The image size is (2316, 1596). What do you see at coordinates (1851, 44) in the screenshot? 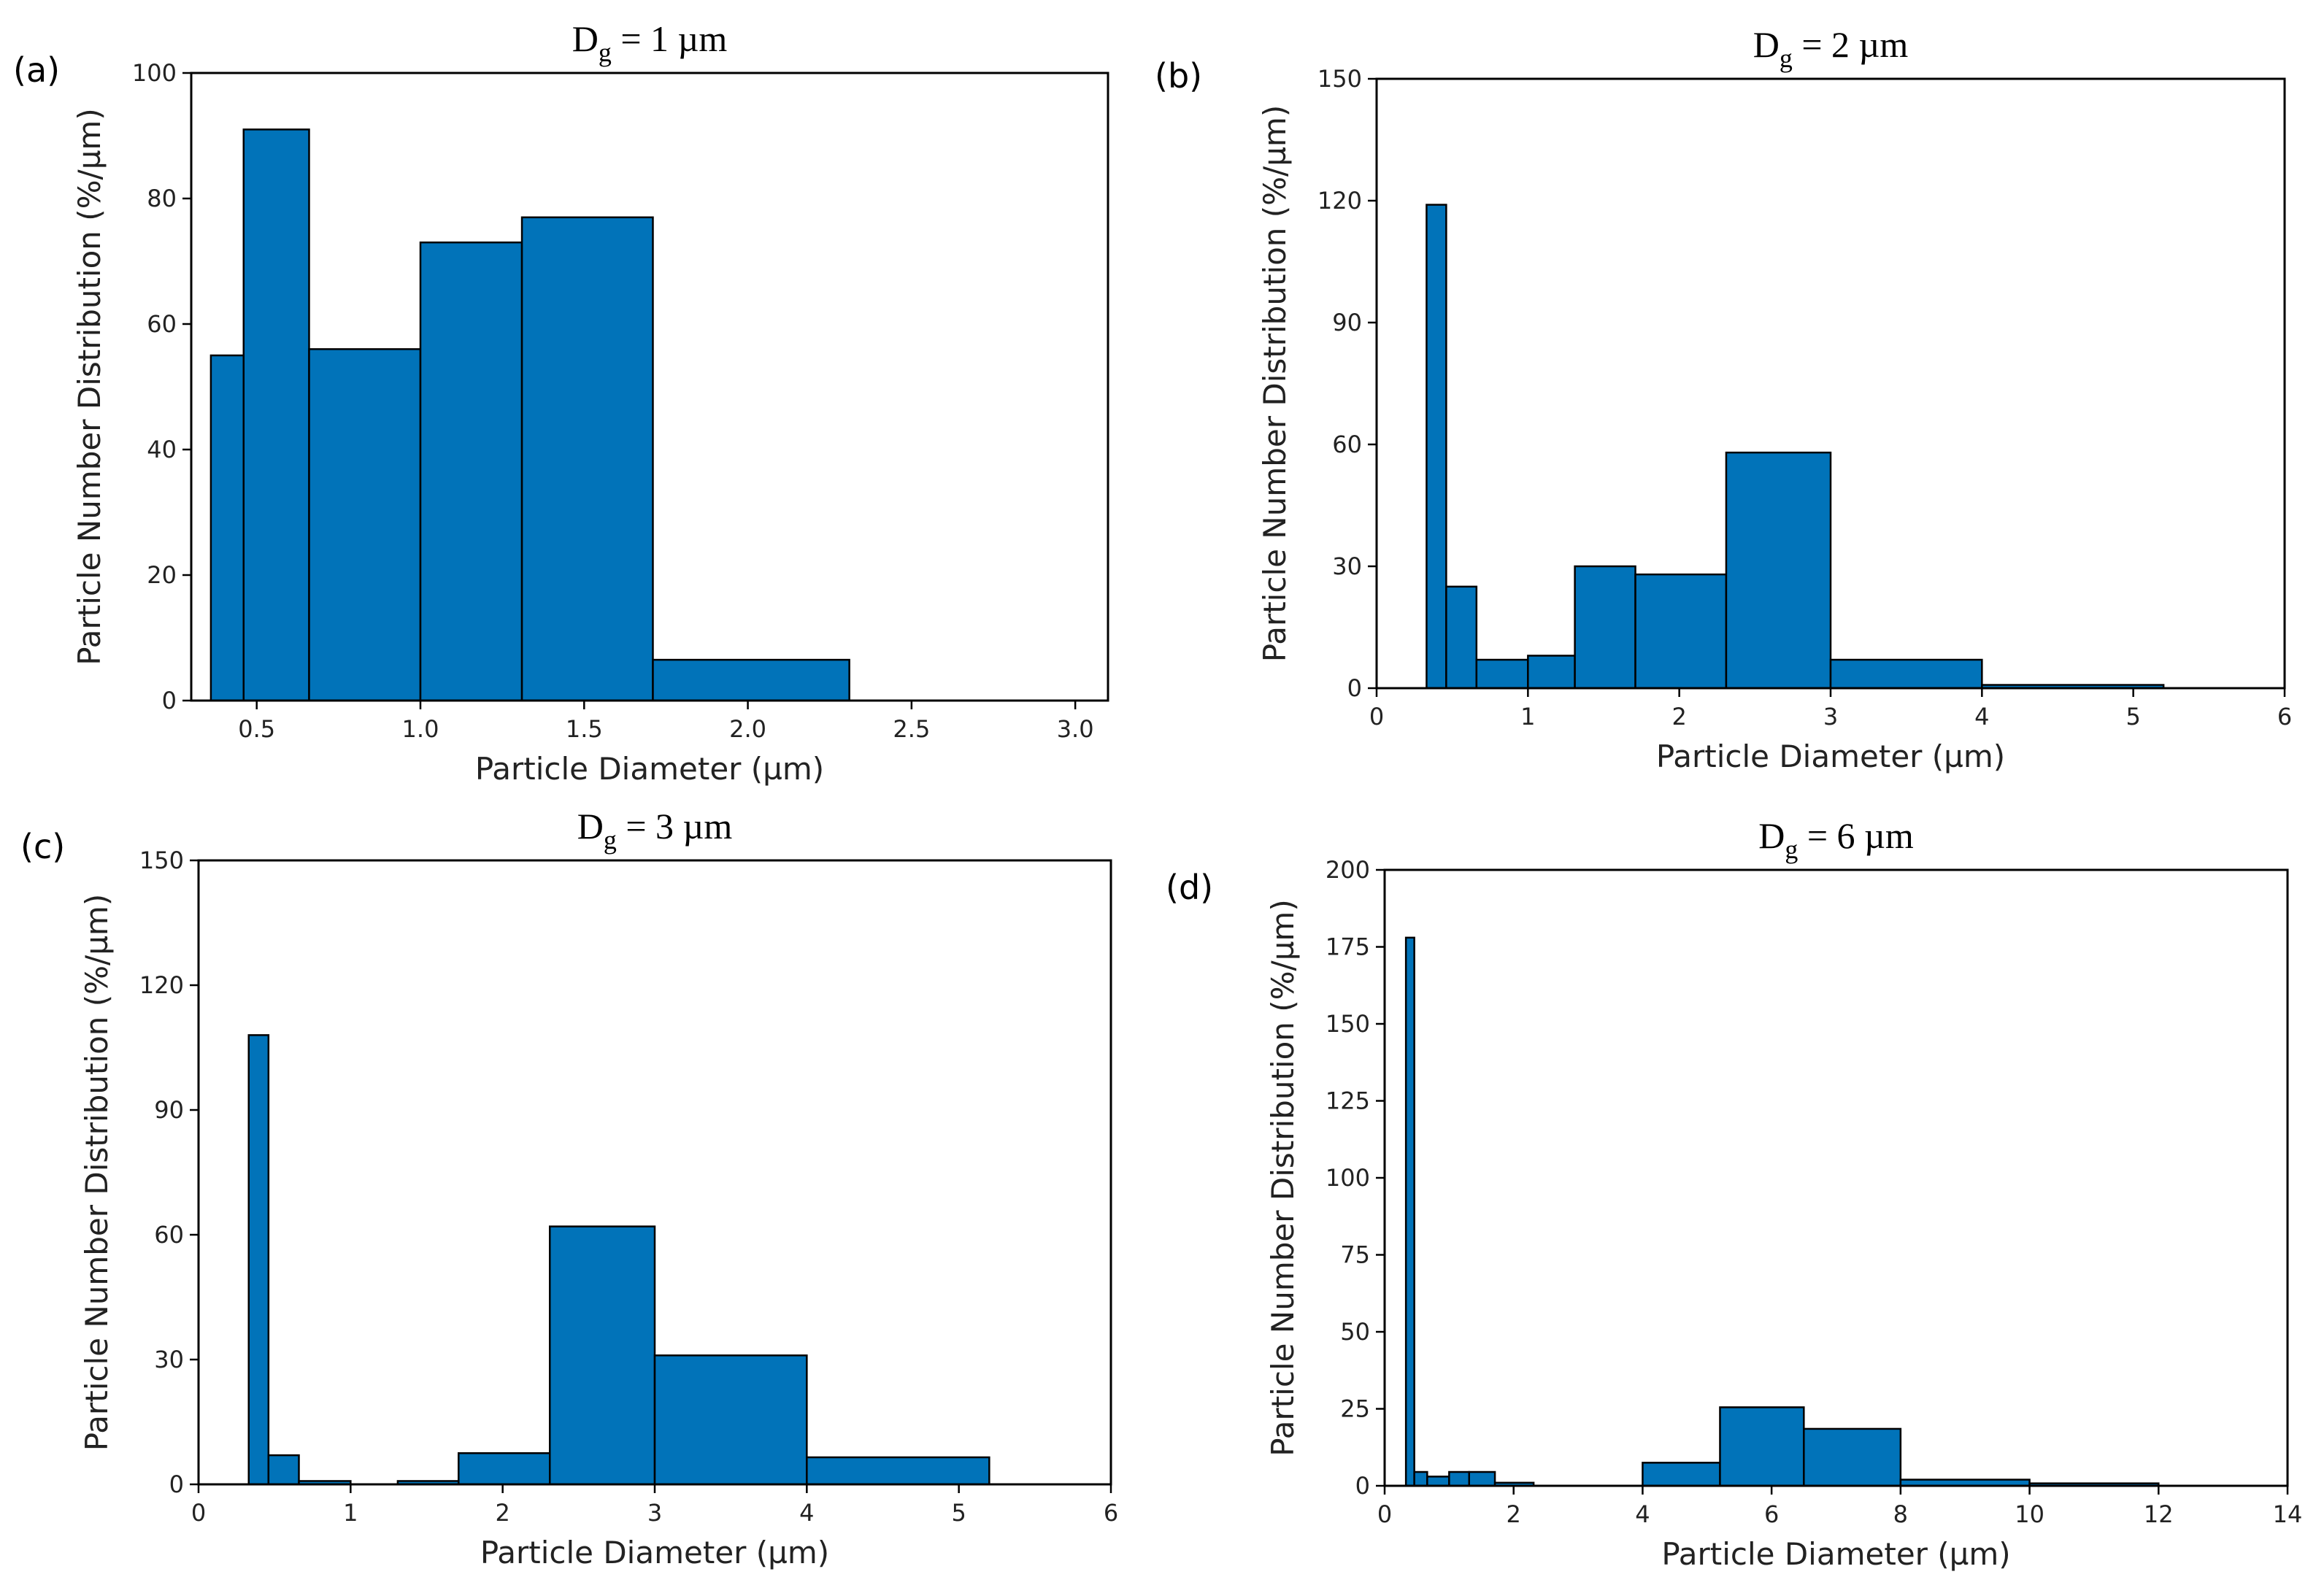
I see `title-rest: = 2 µm` at bounding box center [1851, 44].